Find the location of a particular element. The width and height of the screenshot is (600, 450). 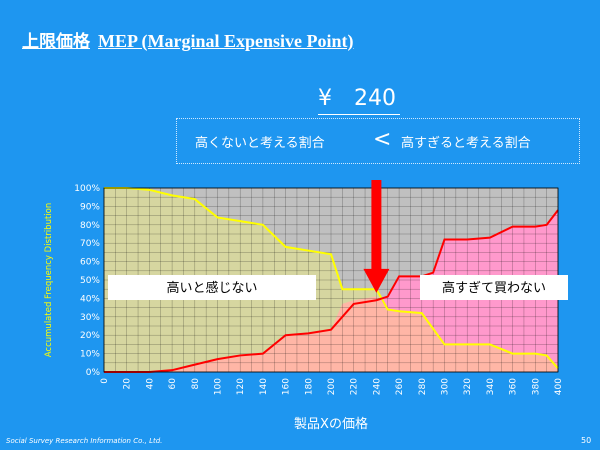

y-tick-label: 90% is located at coordinates (90, 207).